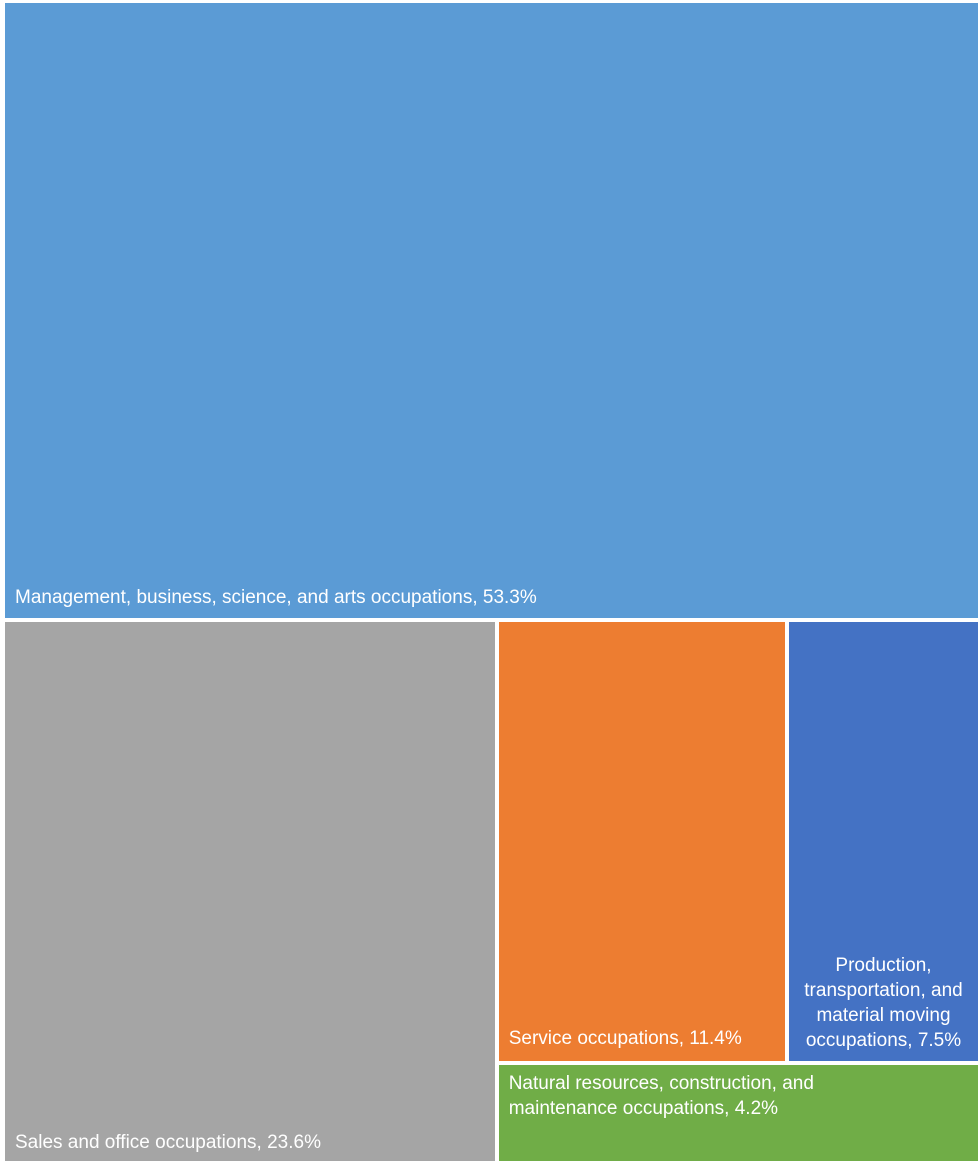 The width and height of the screenshot is (978, 1161). What do you see at coordinates (625, 1038) in the screenshot?
I see `tile-label-service: Service occupations, 11.4%` at bounding box center [625, 1038].